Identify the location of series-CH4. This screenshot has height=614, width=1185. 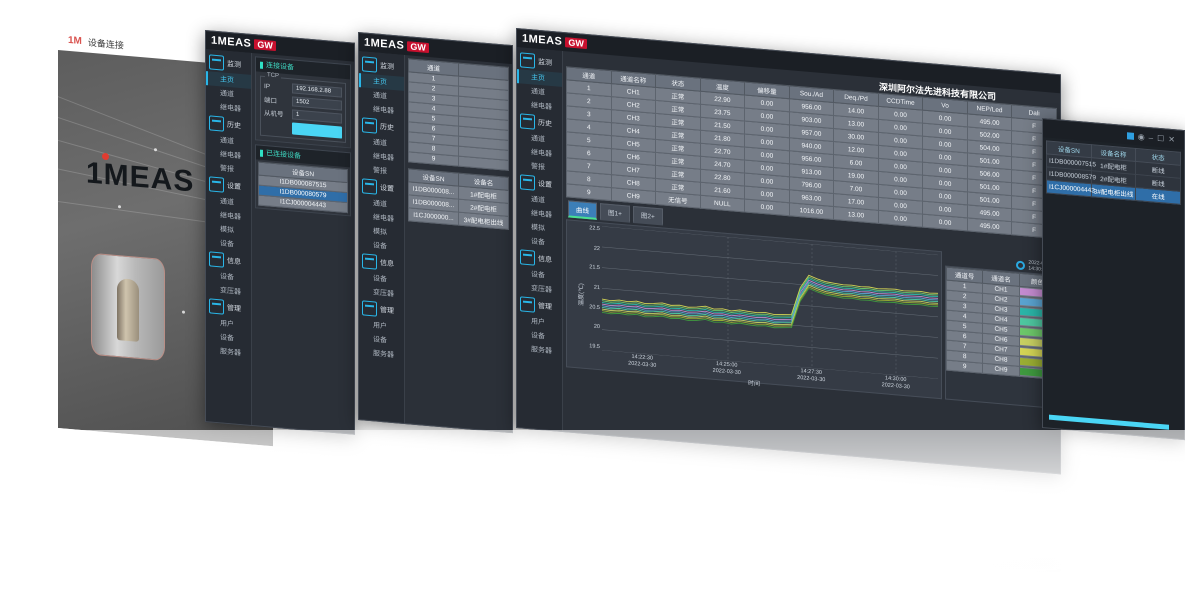
(770, 303).